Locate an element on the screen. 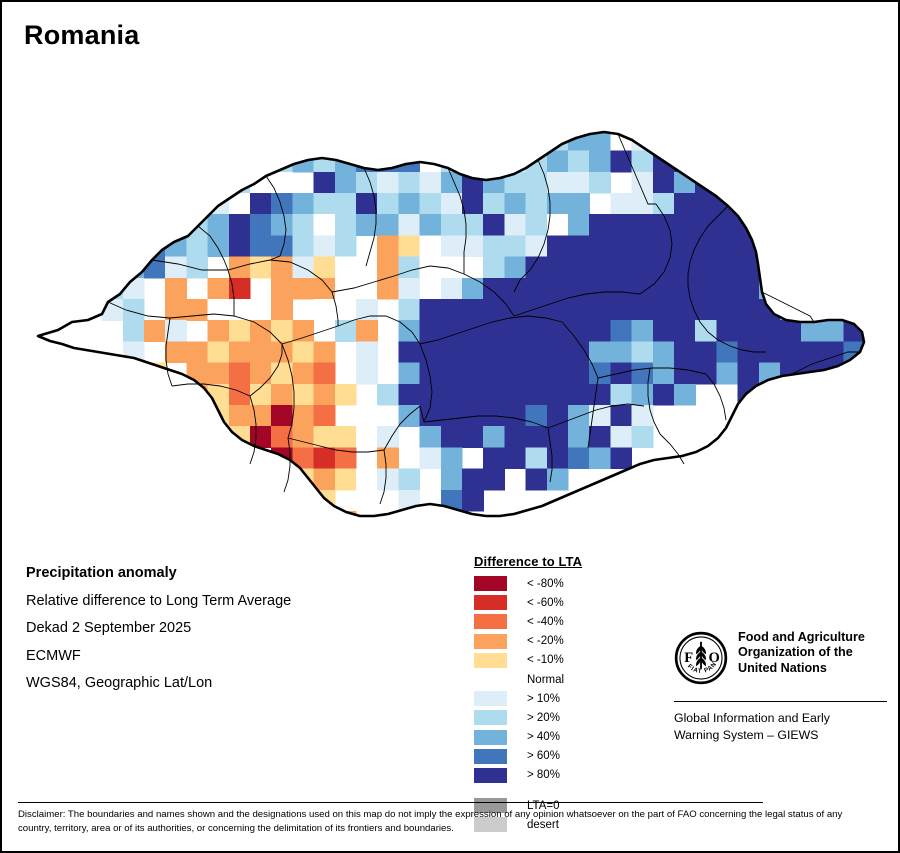  info-line-5: WGS84, Geographic Lat/Lon is located at coordinates (119, 683).